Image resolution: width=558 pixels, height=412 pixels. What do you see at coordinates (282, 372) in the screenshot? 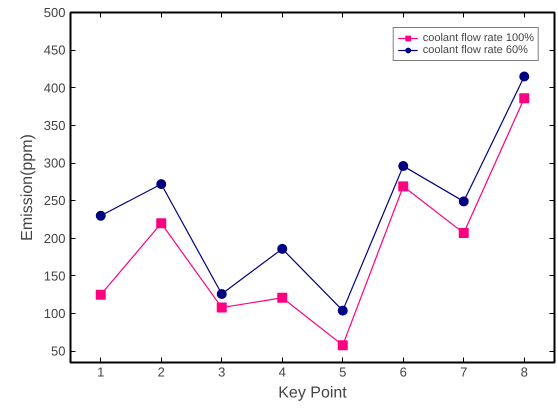
I see `x-tick-label: 4` at bounding box center [282, 372].